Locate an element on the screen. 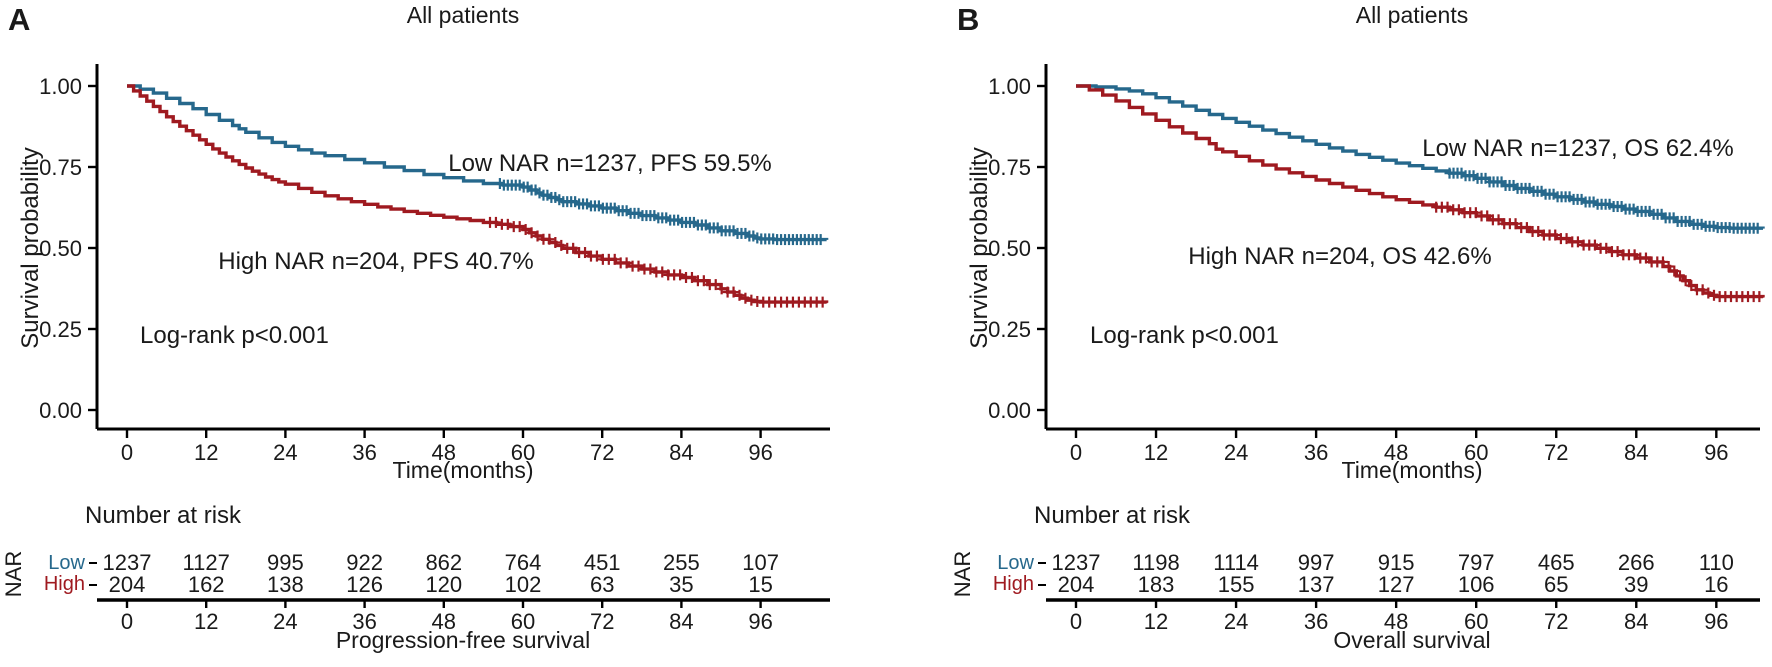 This screenshot has width=1772, height=667. annotation-low-nar: Low NAR n=1237, OS 62.4% is located at coordinates (1578, 148).